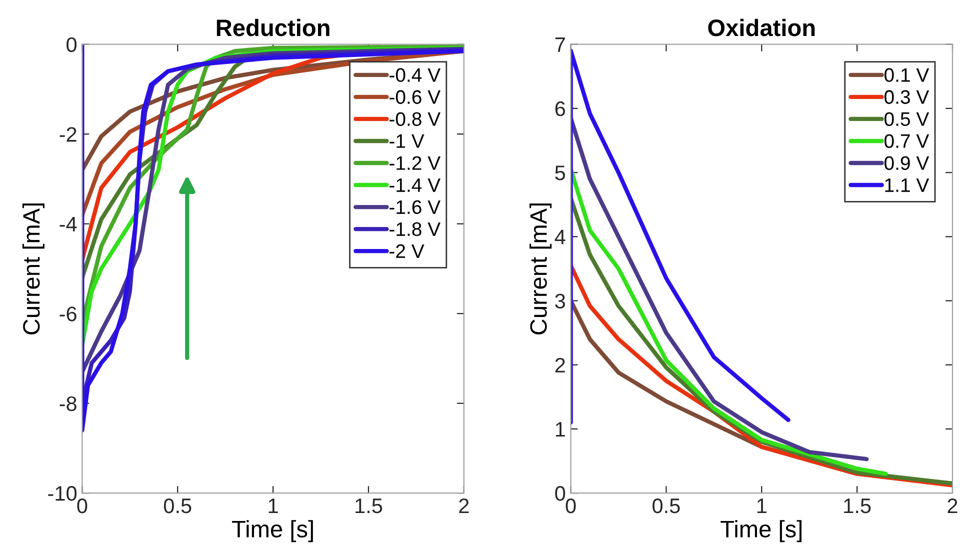 This screenshot has width=967, height=554. What do you see at coordinates (415, 163) in the screenshot?
I see `legend-label: -1.2 V` at bounding box center [415, 163].